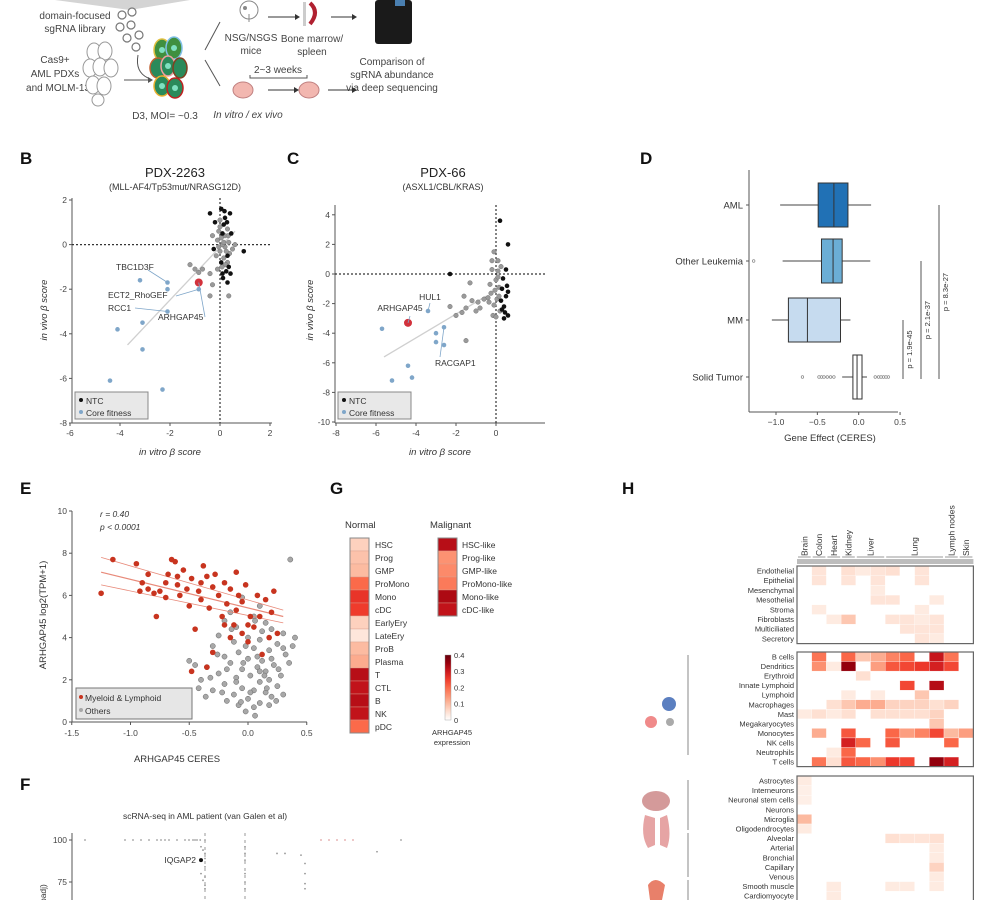  Describe the element at coordinates (779, 867) in the screenshot. I see `row-label: Capillary` at that location.